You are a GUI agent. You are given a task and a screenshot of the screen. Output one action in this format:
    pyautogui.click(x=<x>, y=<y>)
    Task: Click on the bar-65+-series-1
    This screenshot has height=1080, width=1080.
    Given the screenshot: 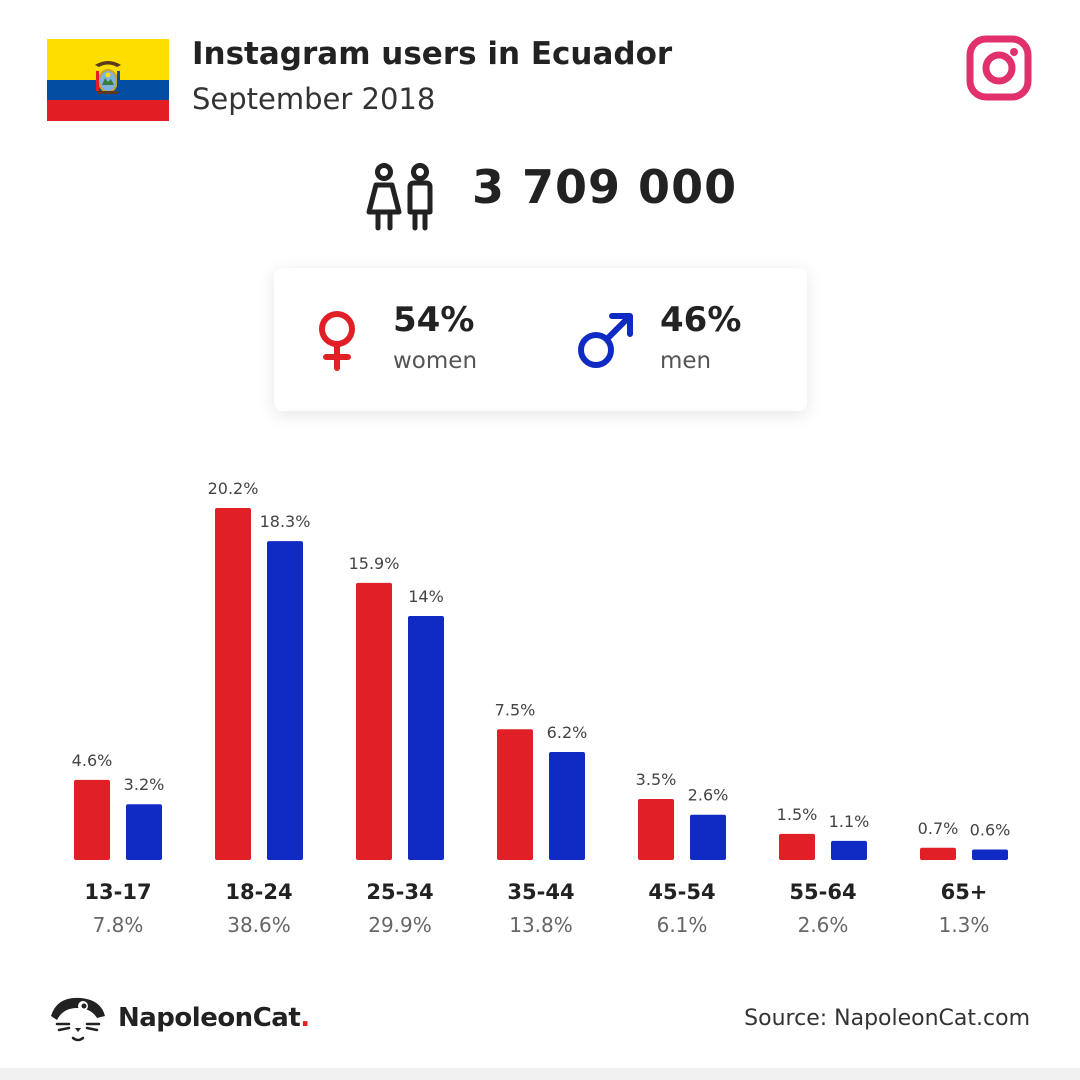 What is the action you would take?
    pyautogui.click(x=990, y=854)
    